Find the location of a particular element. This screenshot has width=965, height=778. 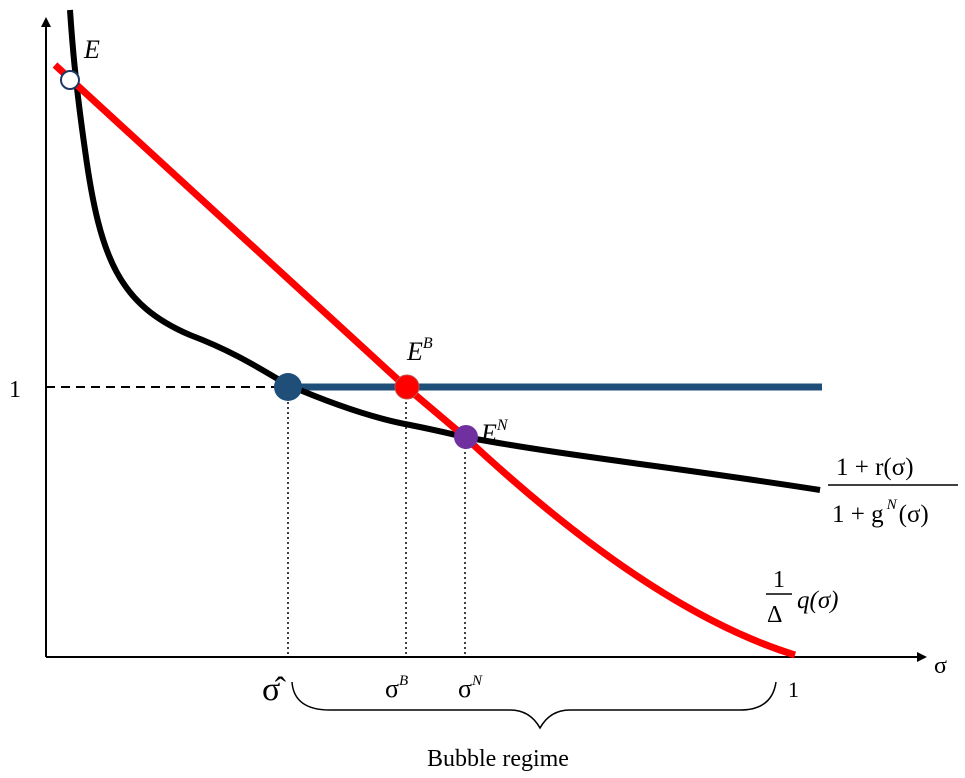

ratio-den-sup: N is located at coordinates (892, 505).